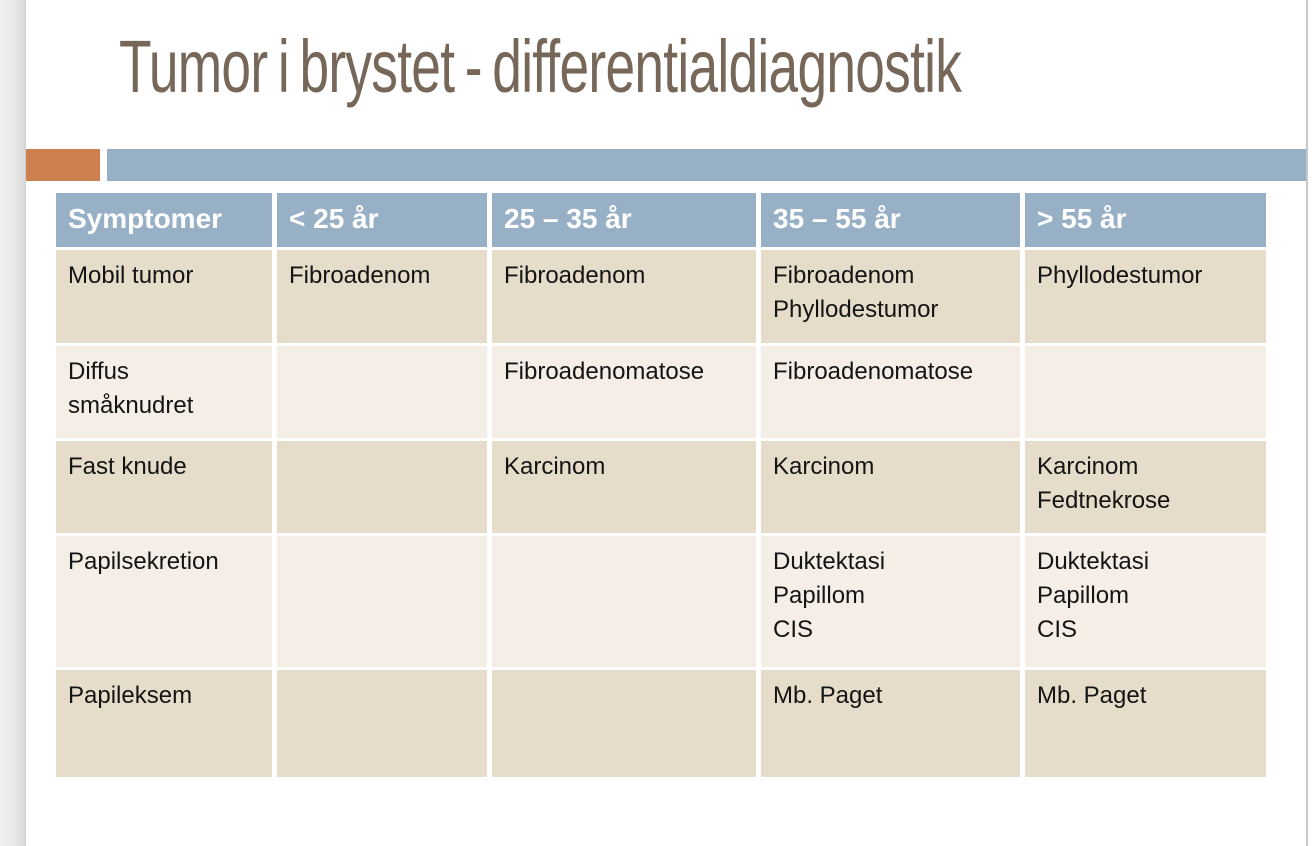  Describe the element at coordinates (540, 66) in the screenshot. I see `slide-title: Tumor i brystet - differentialdiagnostik` at that location.